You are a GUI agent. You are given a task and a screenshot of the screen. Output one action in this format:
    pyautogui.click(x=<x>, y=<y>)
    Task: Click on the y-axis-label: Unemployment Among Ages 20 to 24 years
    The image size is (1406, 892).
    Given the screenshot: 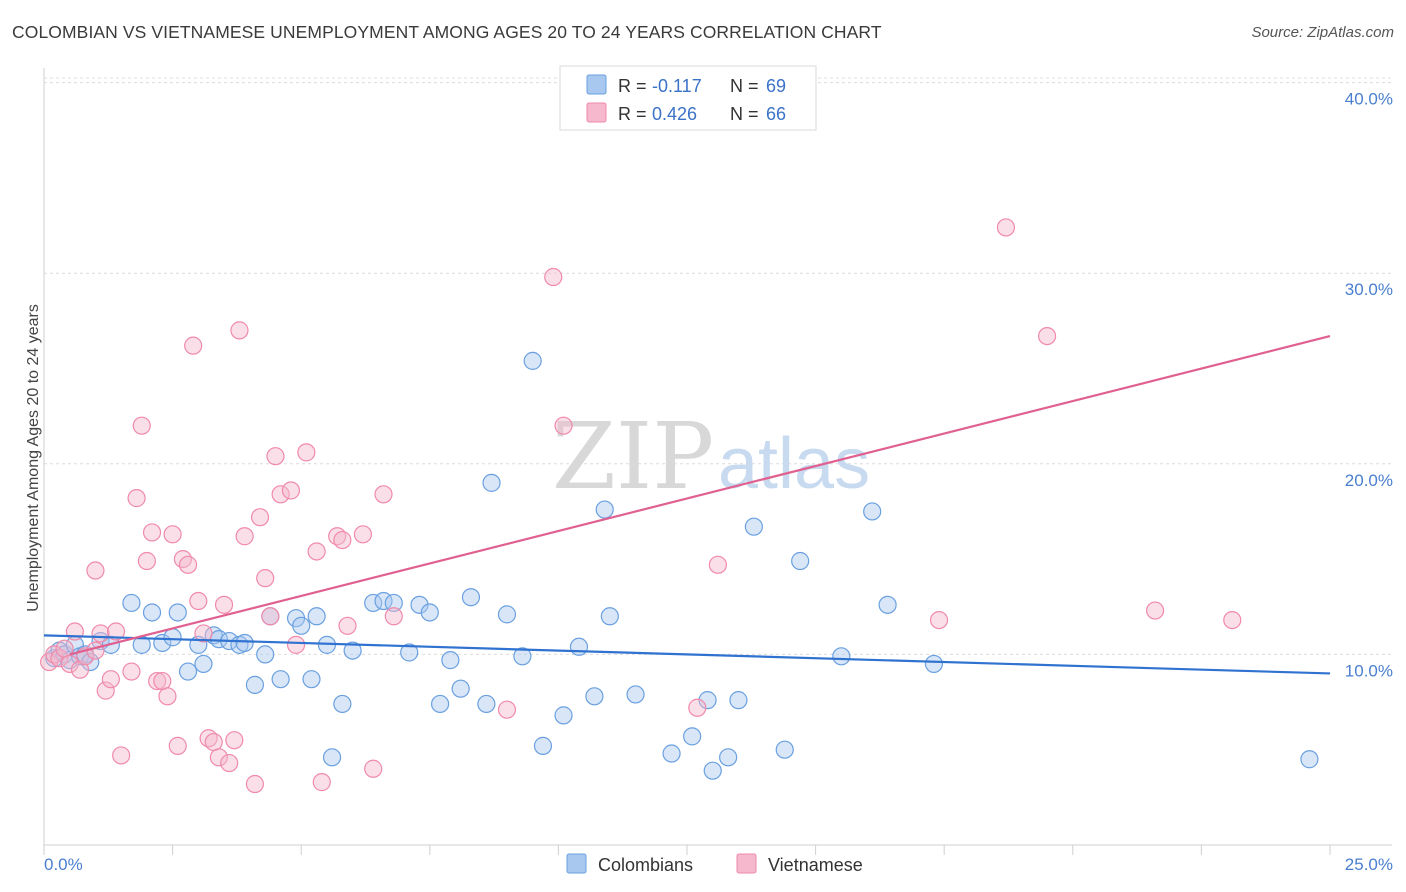 What is the action you would take?
    pyautogui.click(x=33, y=458)
    